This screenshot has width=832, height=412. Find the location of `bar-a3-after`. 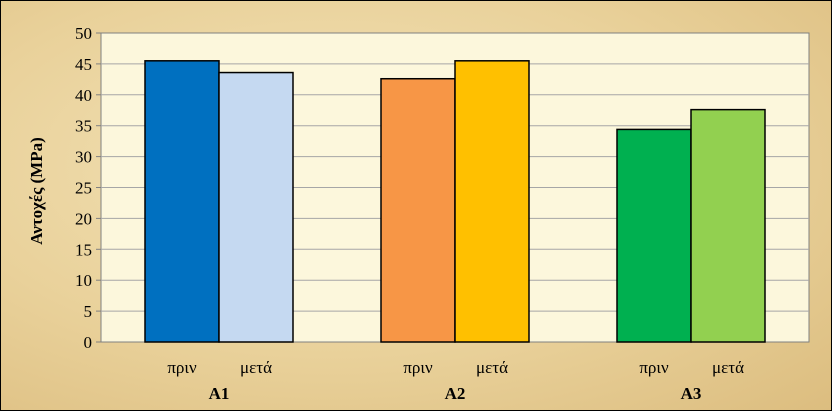

bar-a3-after is located at coordinates (728, 225).